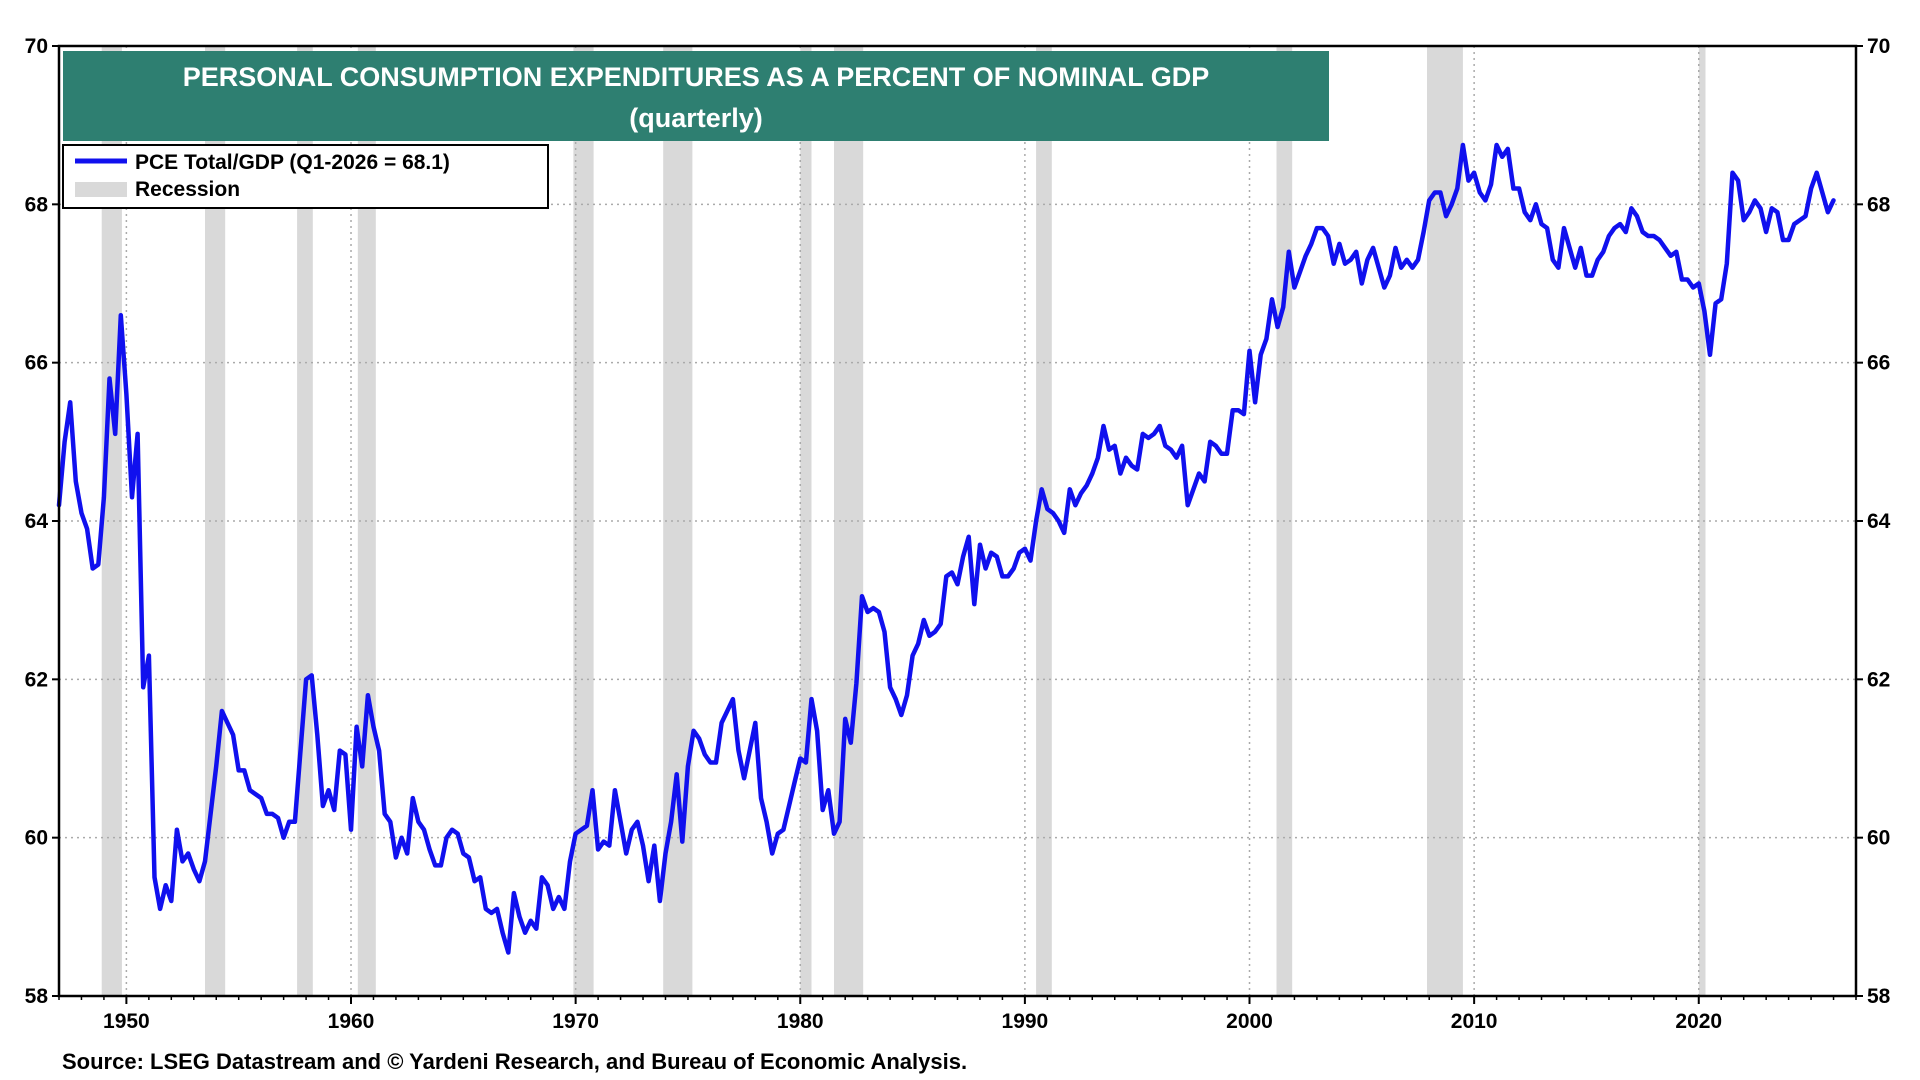  What do you see at coordinates (1879, 521) in the screenshot?
I see `y-tick-label-right: 64` at bounding box center [1879, 521].